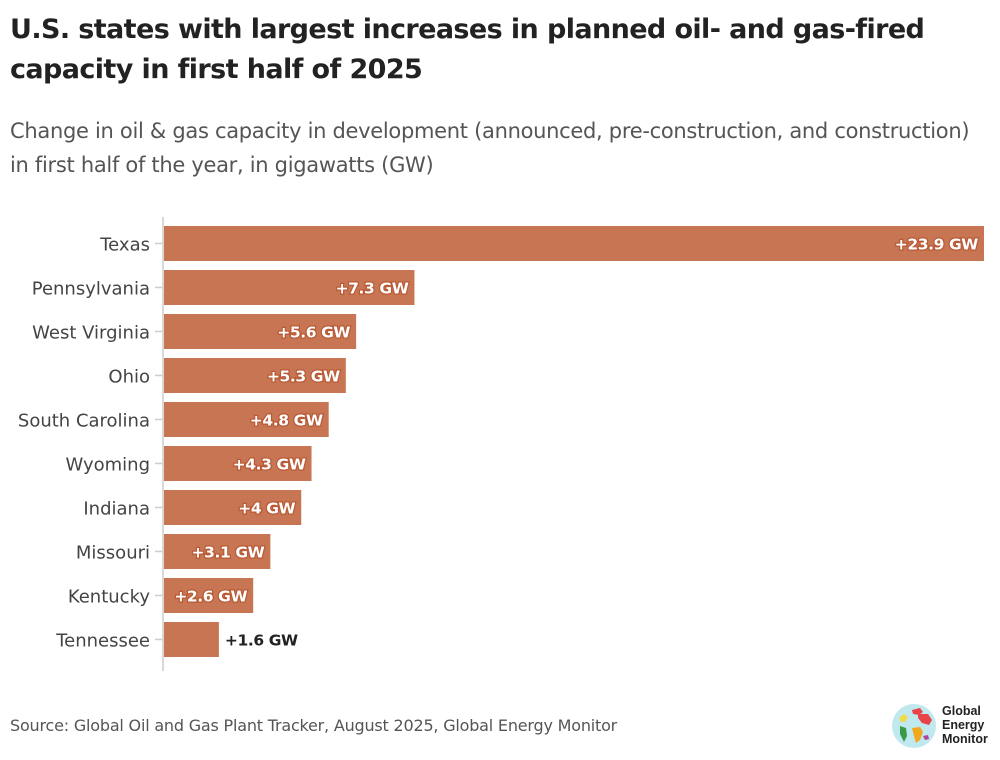 This screenshot has height=760, width=1000. Describe the element at coordinates (109, 597) in the screenshot. I see `y-tick-label: Kentucky` at that location.